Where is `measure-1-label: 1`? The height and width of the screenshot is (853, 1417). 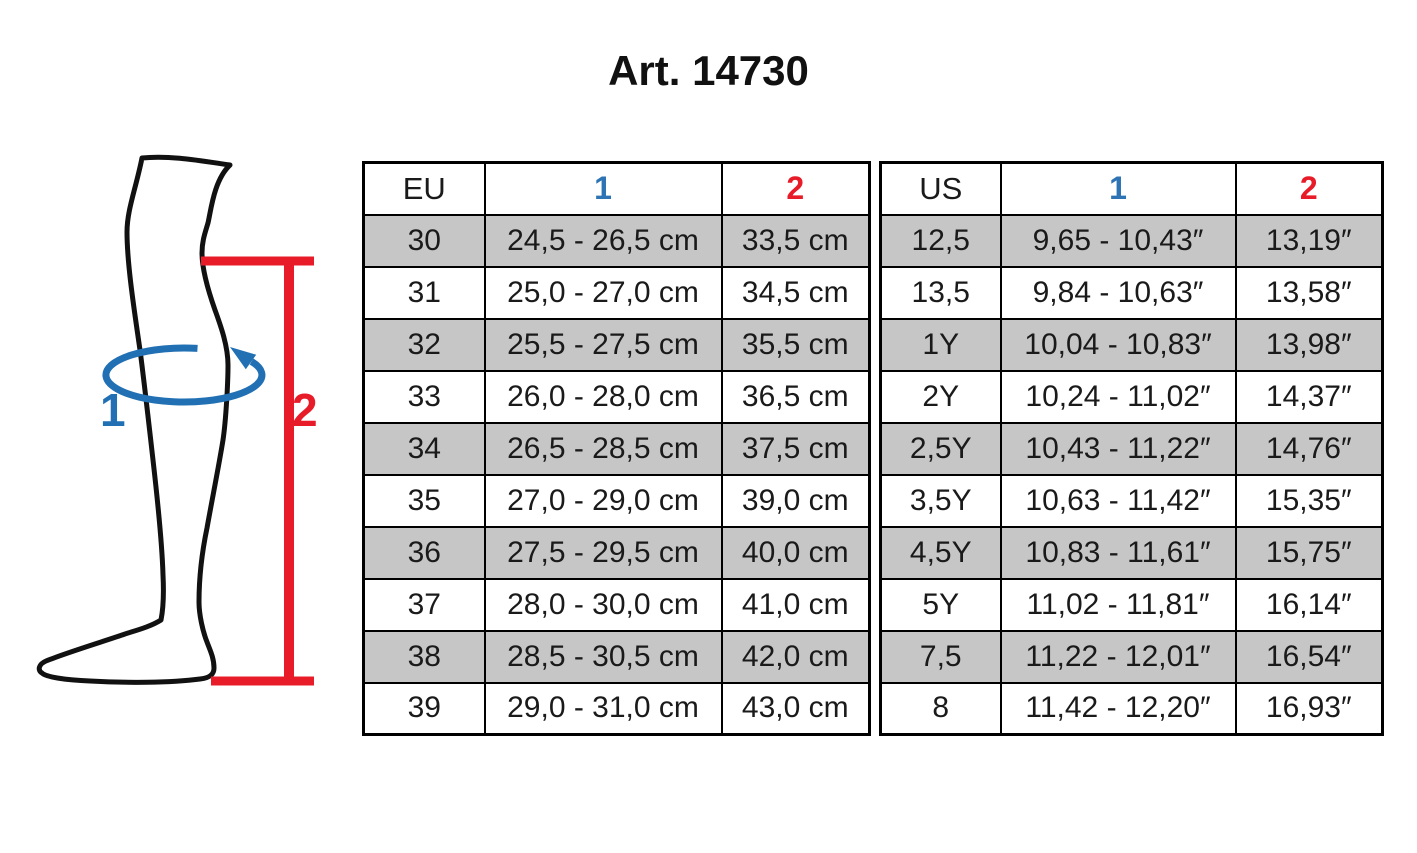 measure-1-label: 1 is located at coordinates (113, 410).